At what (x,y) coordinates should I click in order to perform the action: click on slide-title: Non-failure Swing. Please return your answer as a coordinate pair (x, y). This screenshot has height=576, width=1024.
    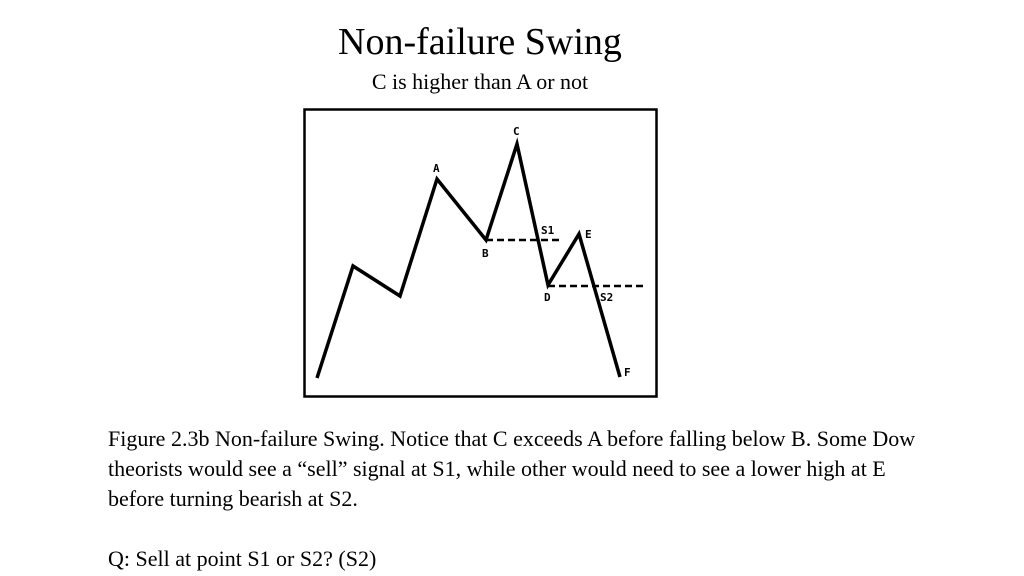
    Looking at the image, I should click on (480, 42).